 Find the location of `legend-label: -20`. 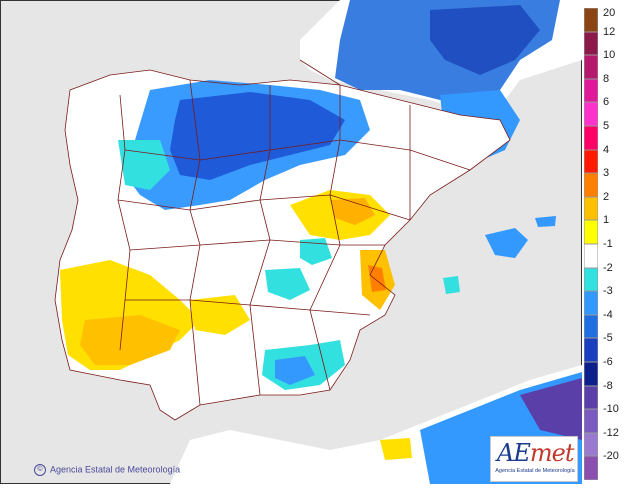

legend-label: -20 is located at coordinates (611, 456).